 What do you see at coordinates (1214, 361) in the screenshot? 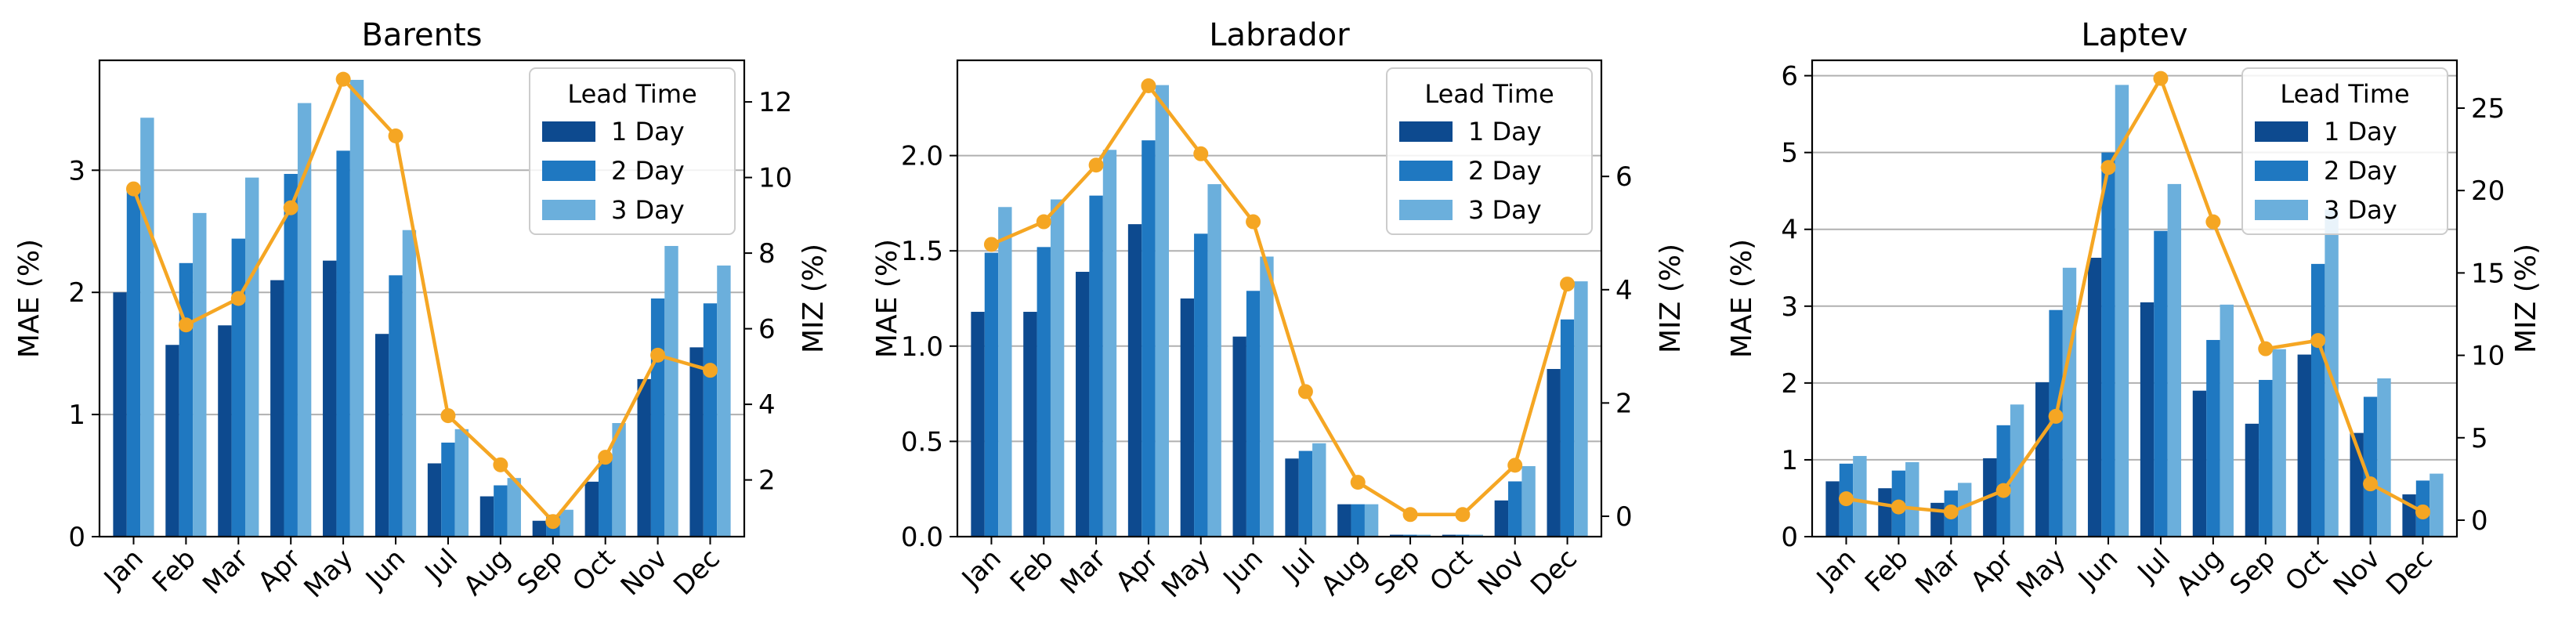
I see `bar-3-day-may` at bounding box center [1214, 361].